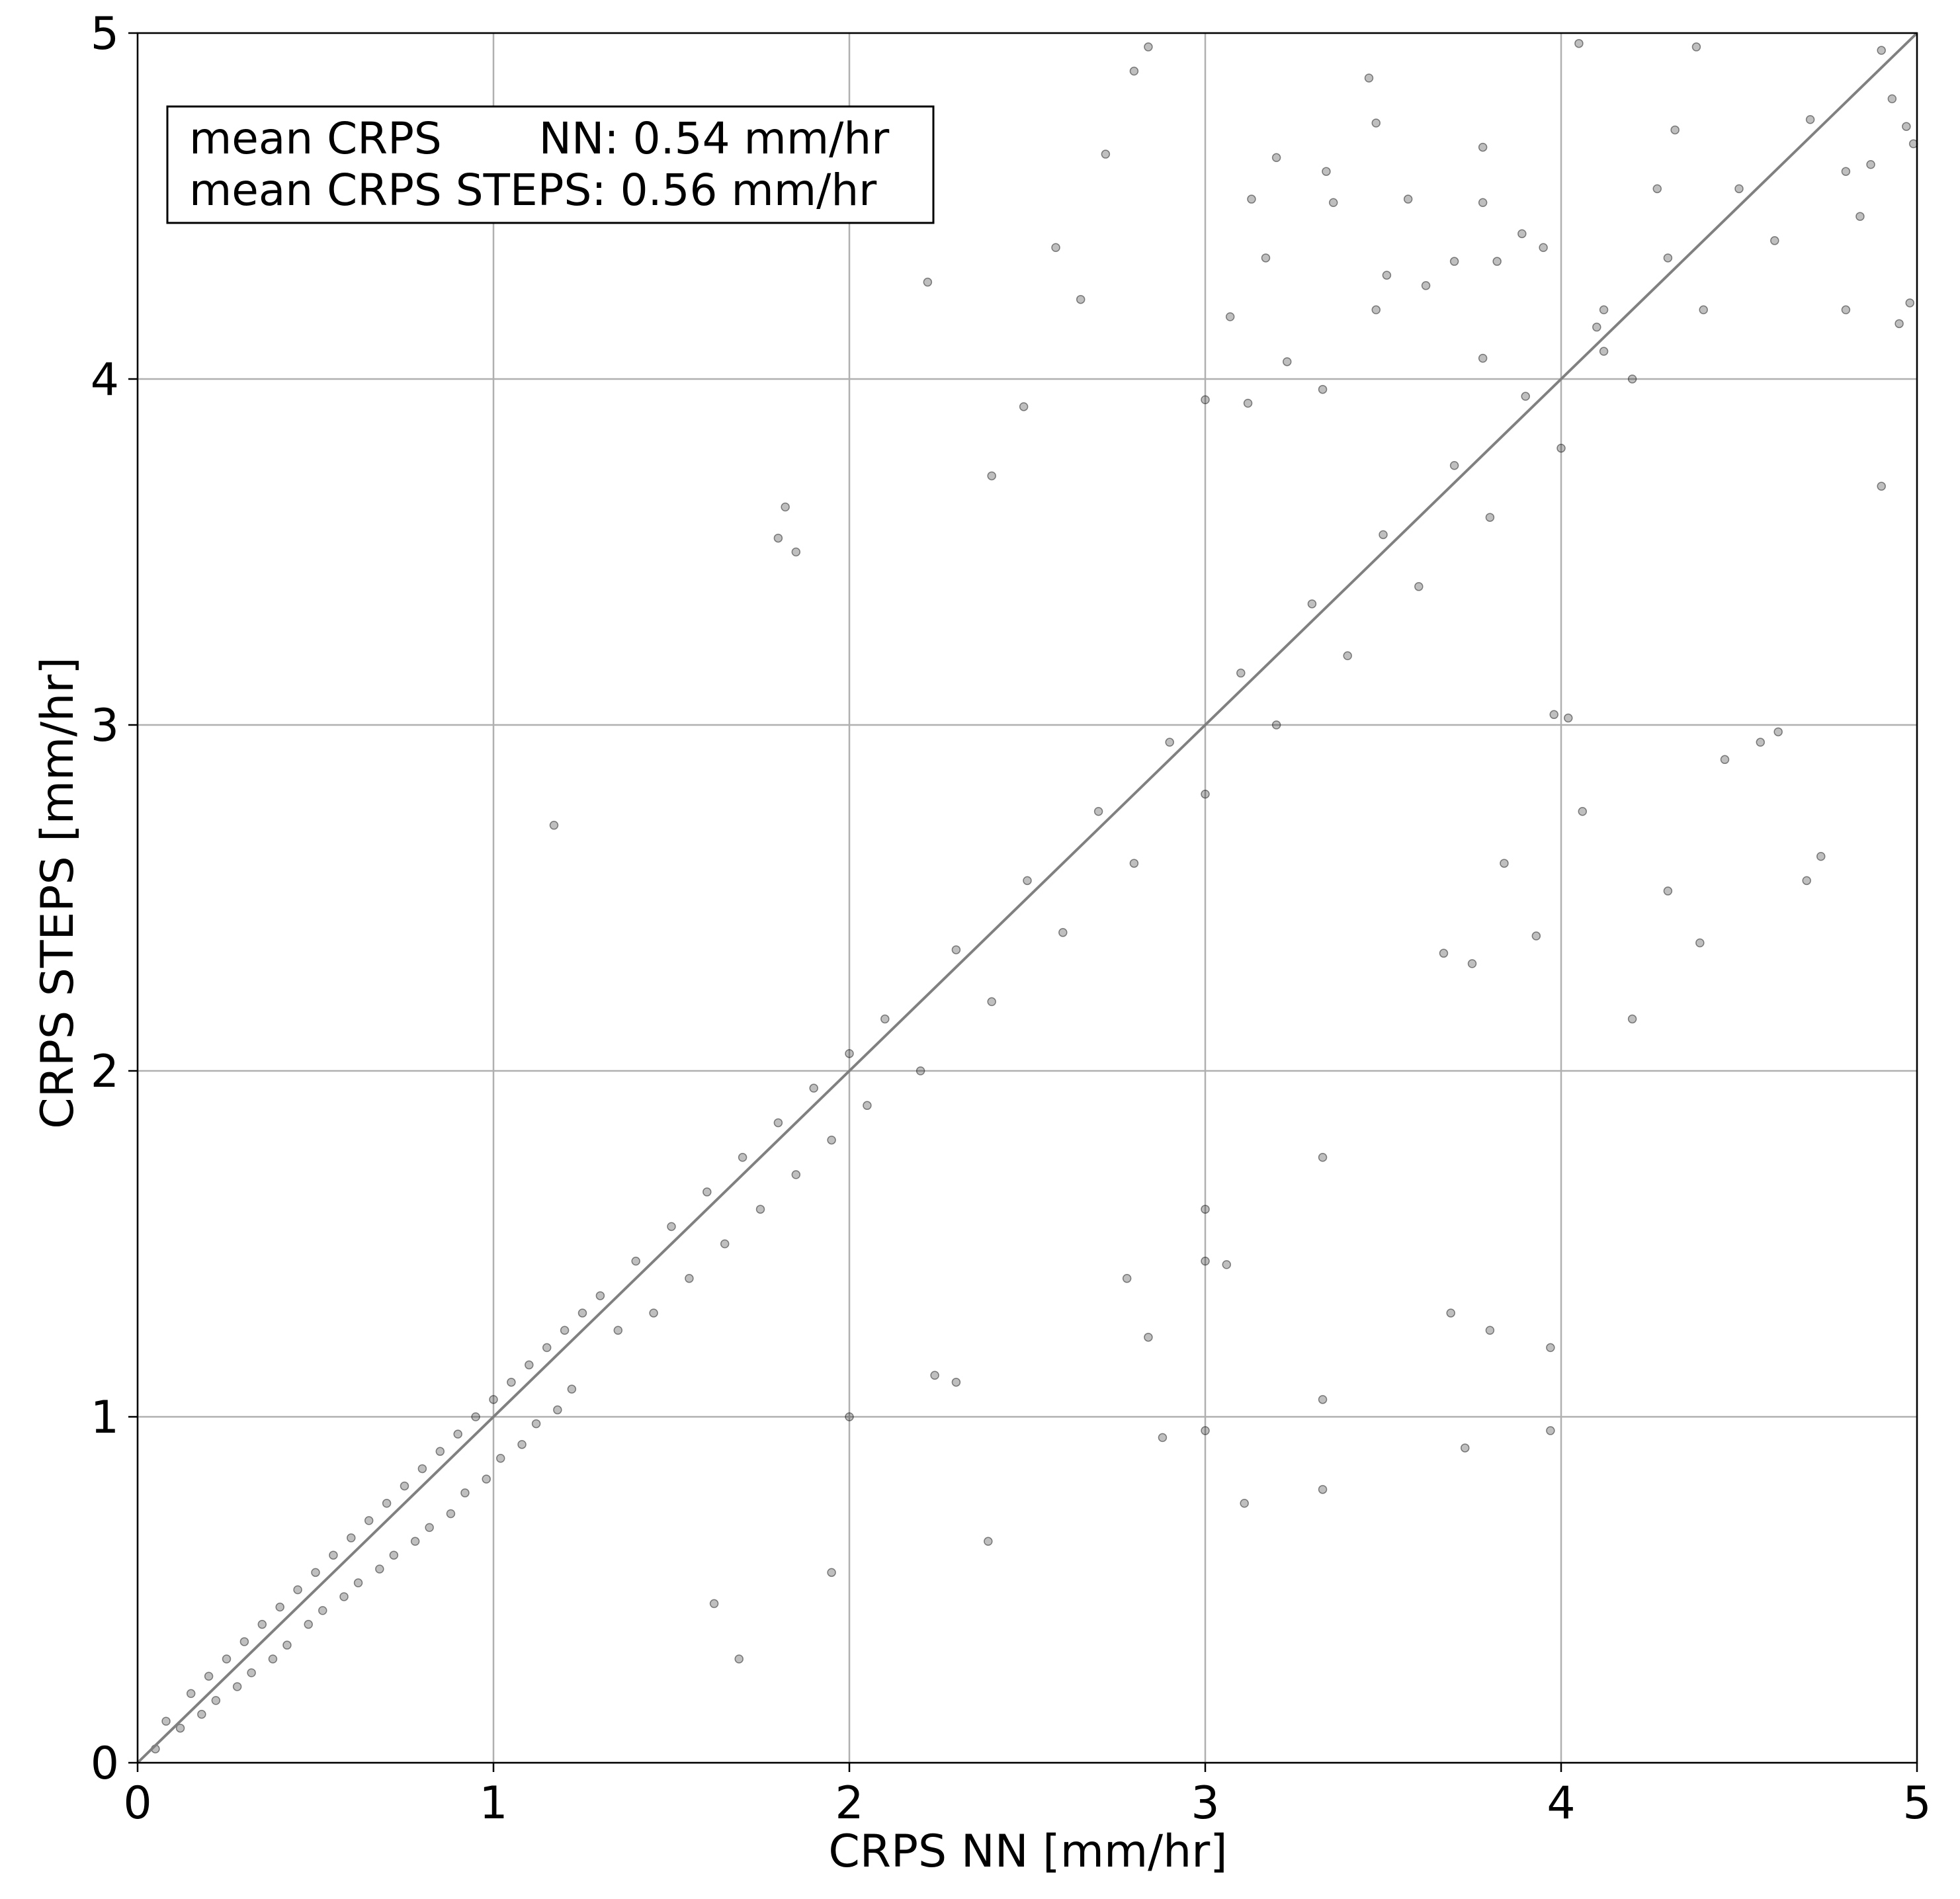 Image resolution: width=1960 pixels, height=1899 pixels. What do you see at coordinates (105, 1072) in the screenshot?
I see `y-tick-label: 2` at bounding box center [105, 1072].